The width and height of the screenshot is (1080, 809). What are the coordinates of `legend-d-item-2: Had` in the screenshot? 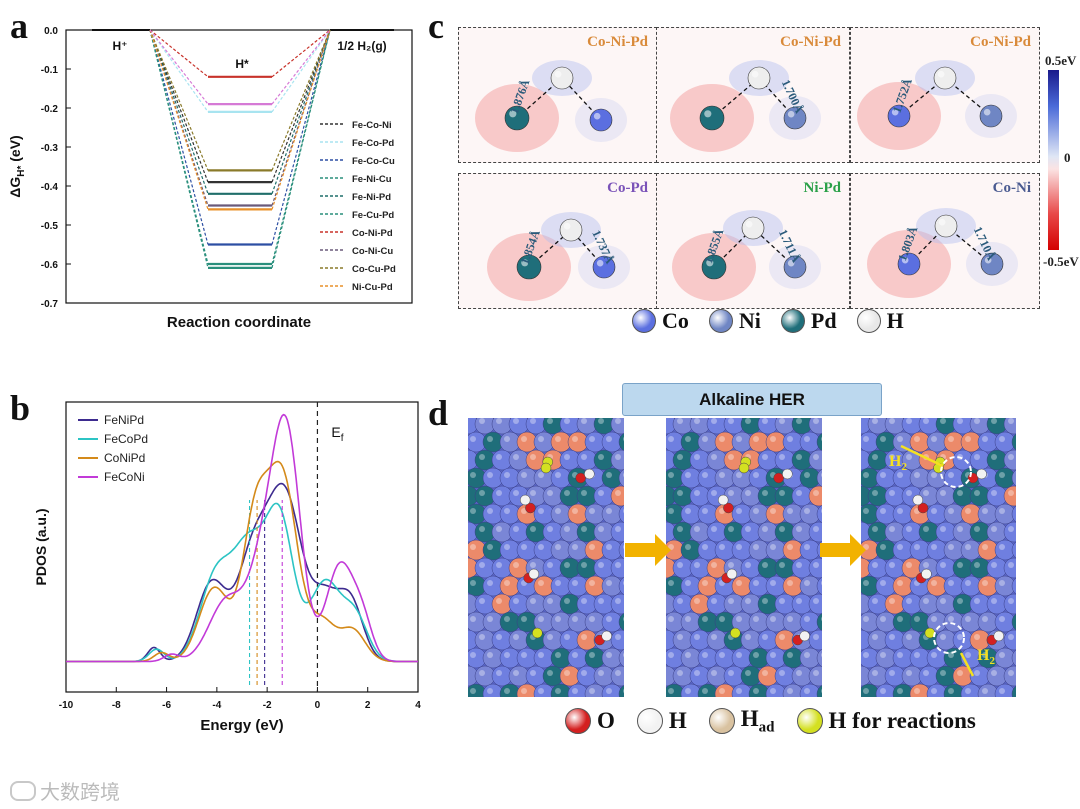 It's located at (741, 721).